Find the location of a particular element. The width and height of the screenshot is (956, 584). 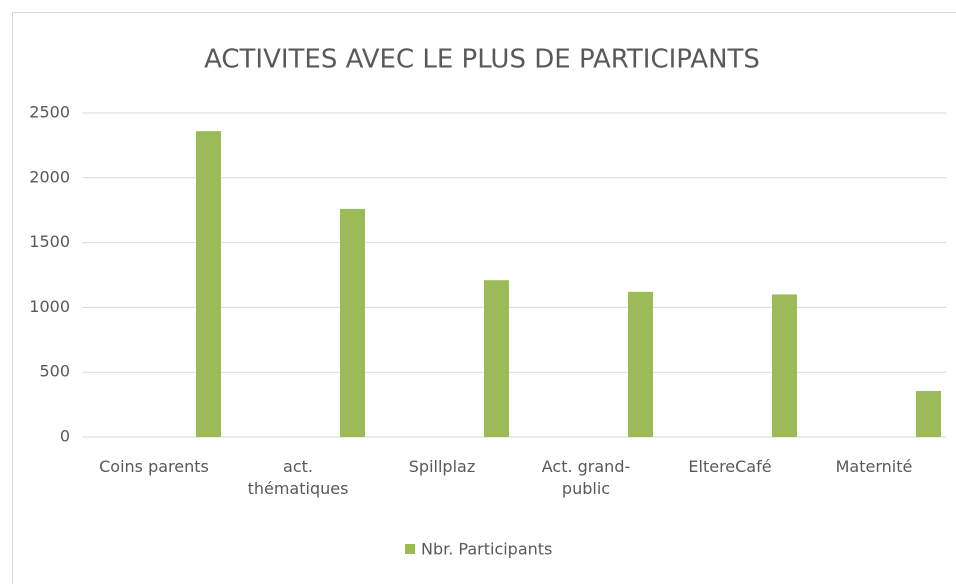

x-tick-label: Coins parents is located at coordinates (154, 466).